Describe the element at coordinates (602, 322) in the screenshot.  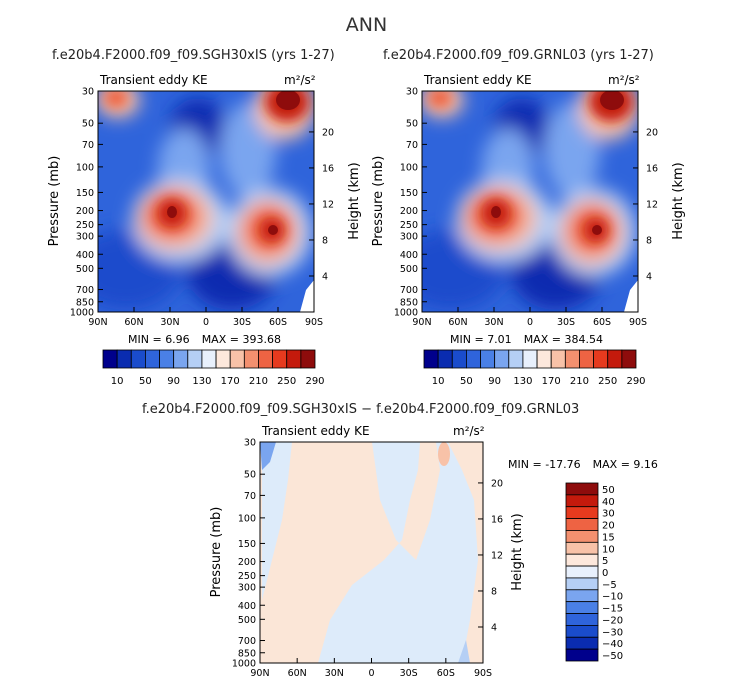
I see `panel-top-right-x-tick-label: 60S` at that location.